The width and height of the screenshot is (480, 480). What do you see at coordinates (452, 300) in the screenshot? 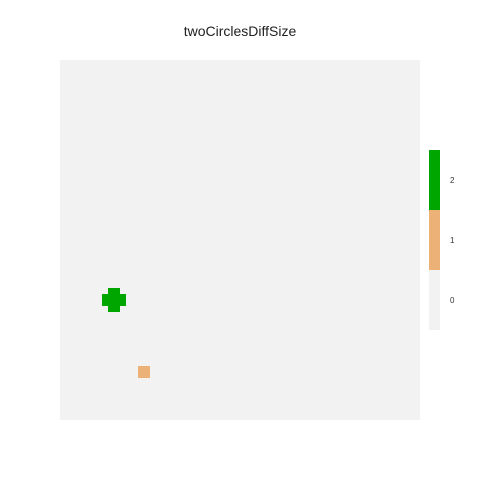
I see `legend-label-0: 0` at bounding box center [452, 300].